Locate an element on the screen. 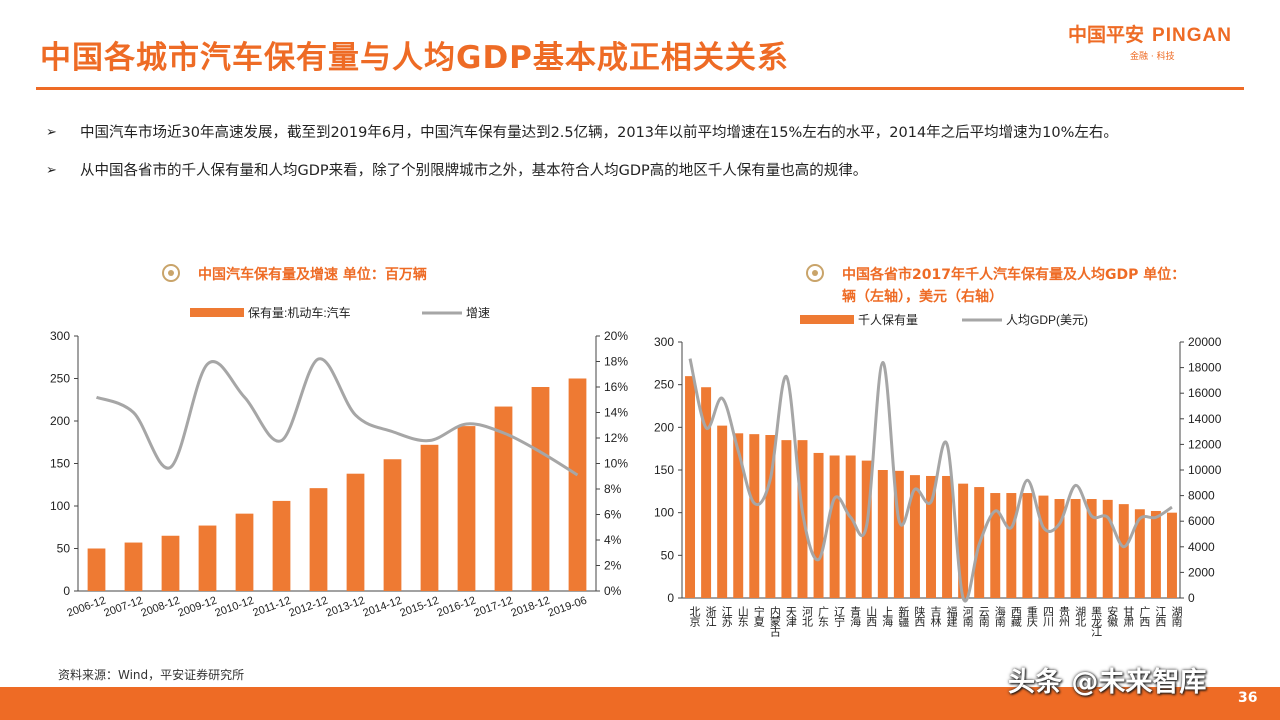 The image size is (1280, 720). y-tick-label-right: 14% is located at coordinates (616, 413).